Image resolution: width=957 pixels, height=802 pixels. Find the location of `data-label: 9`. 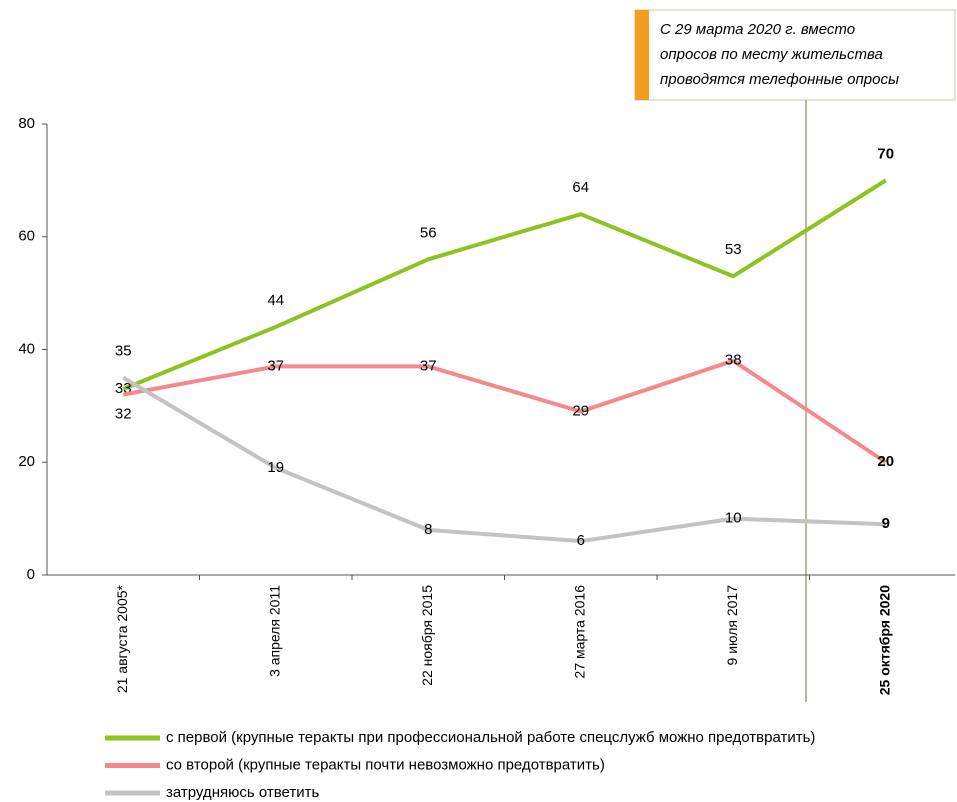

data-label: 9 is located at coordinates (886, 523).